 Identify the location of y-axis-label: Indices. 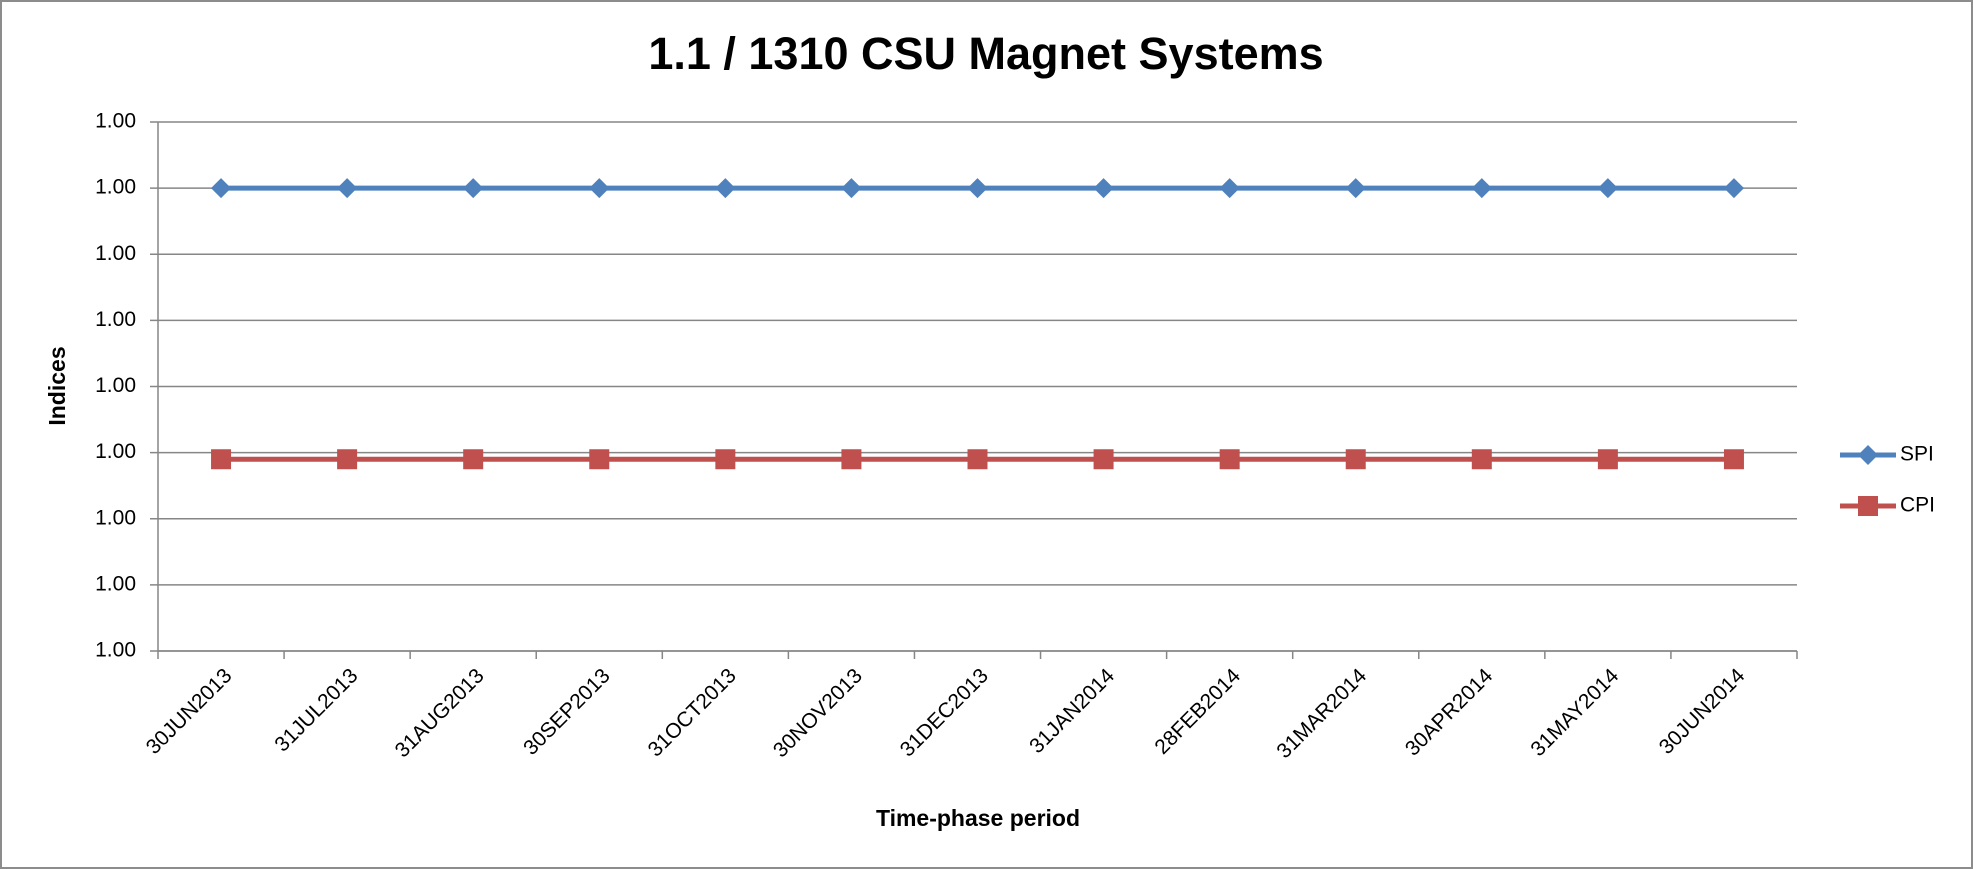
(57, 385).